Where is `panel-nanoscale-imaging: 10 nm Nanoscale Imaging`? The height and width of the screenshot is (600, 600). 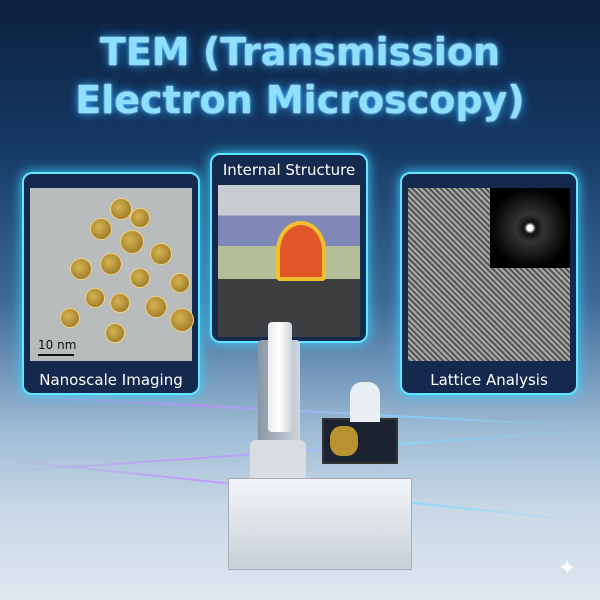 panel-nanoscale-imaging: 10 nm Nanoscale Imaging is located at coordinates (111, 283).